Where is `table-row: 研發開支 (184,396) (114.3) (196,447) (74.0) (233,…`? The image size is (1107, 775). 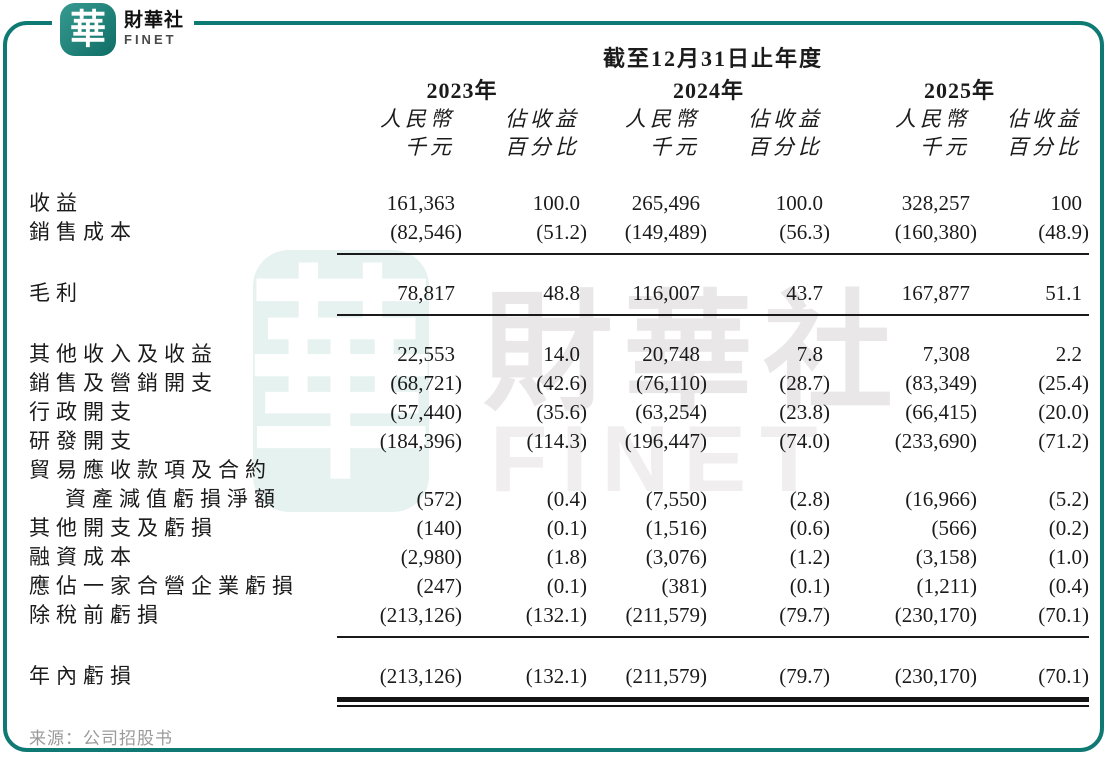 table-row: 研發開支 (184,396) (114.3) (196,447) (74.0) (233,… is located at coordinates (559, 441).